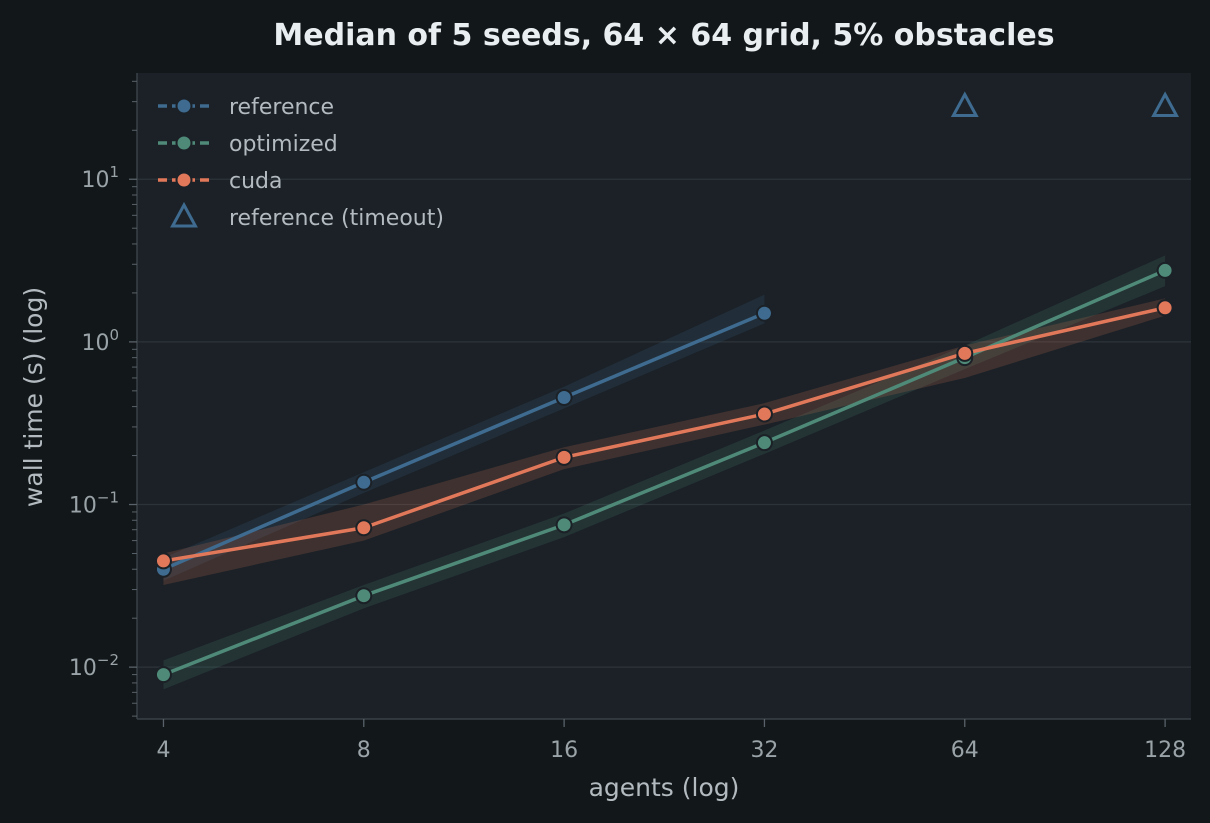 Image resolution: width=1210 pixels, height=823 pixels. Describe the element at coordinates (163, 750) in the screenshot. I see `x-tick-label: 4` at that location.